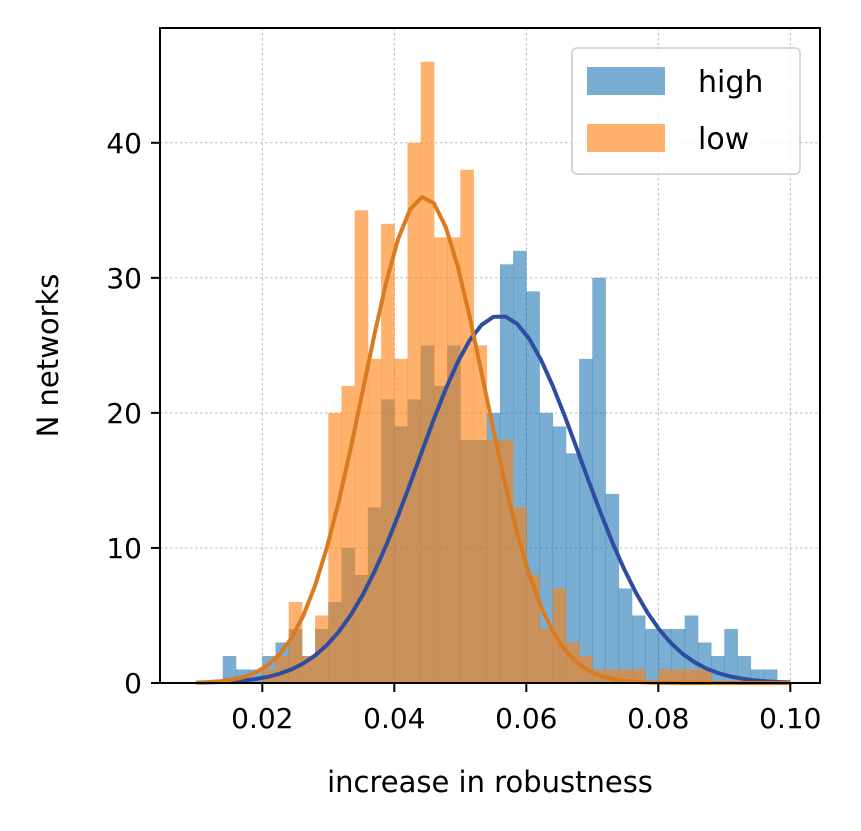 Image resolution: width=861 pixels, height=831 pixels. I want to click on y-axis-ticks: 0 10 20 30 40, so click(133, 413).